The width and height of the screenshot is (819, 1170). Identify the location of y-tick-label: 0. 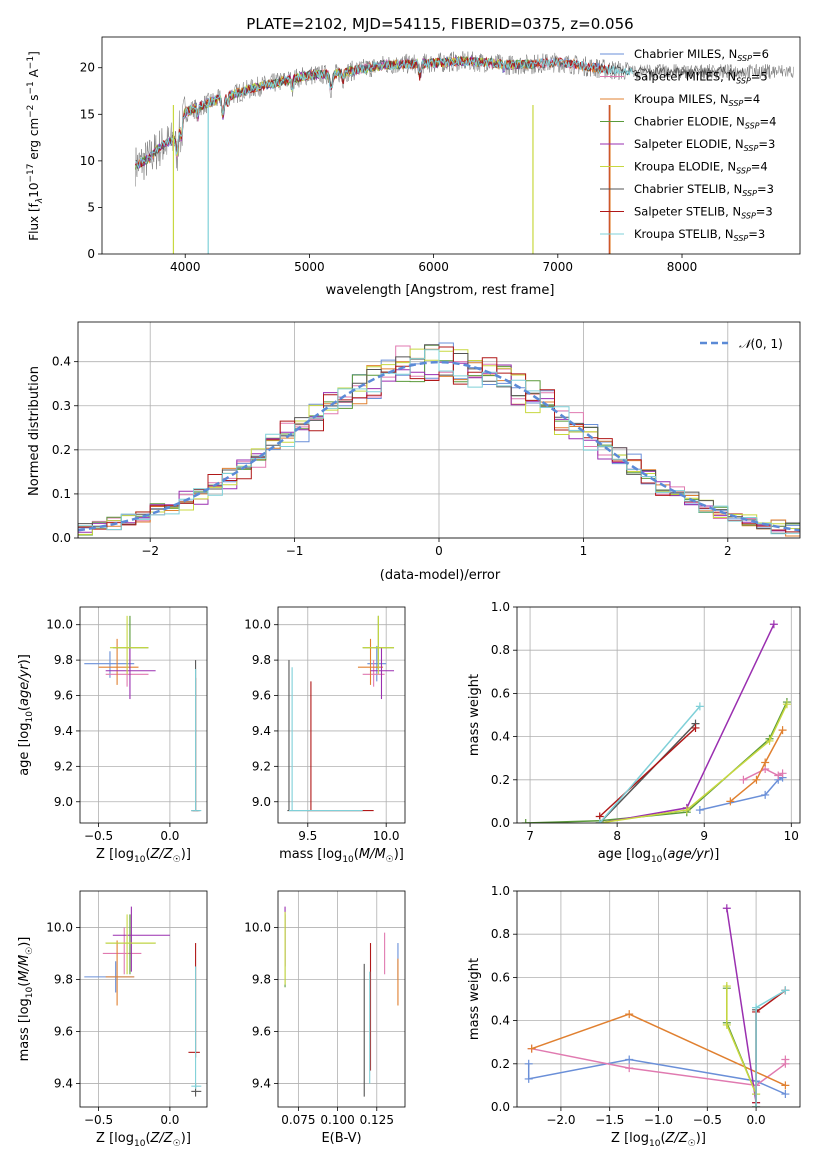
(91, 254).